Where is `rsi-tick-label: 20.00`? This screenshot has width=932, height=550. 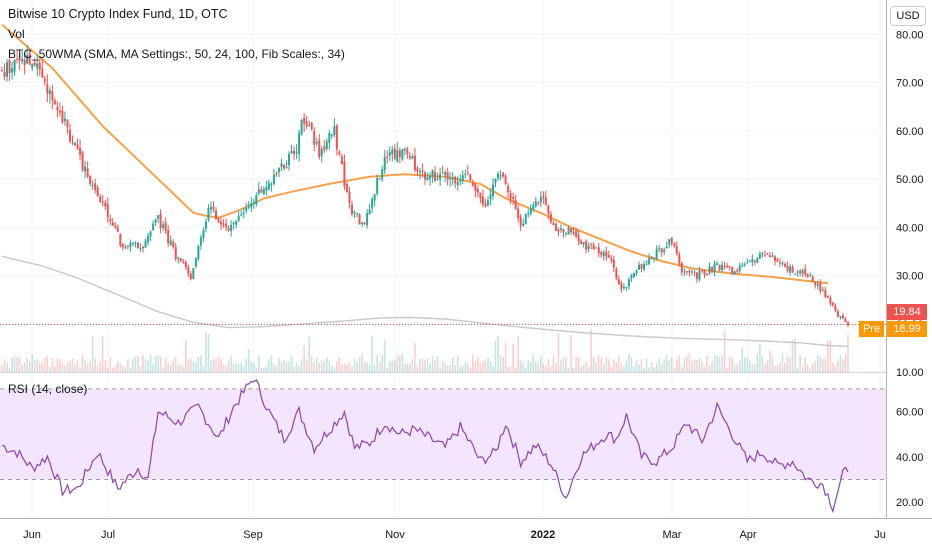
rsi-tick-label: 20.00 is located at coordinates (910, 503).